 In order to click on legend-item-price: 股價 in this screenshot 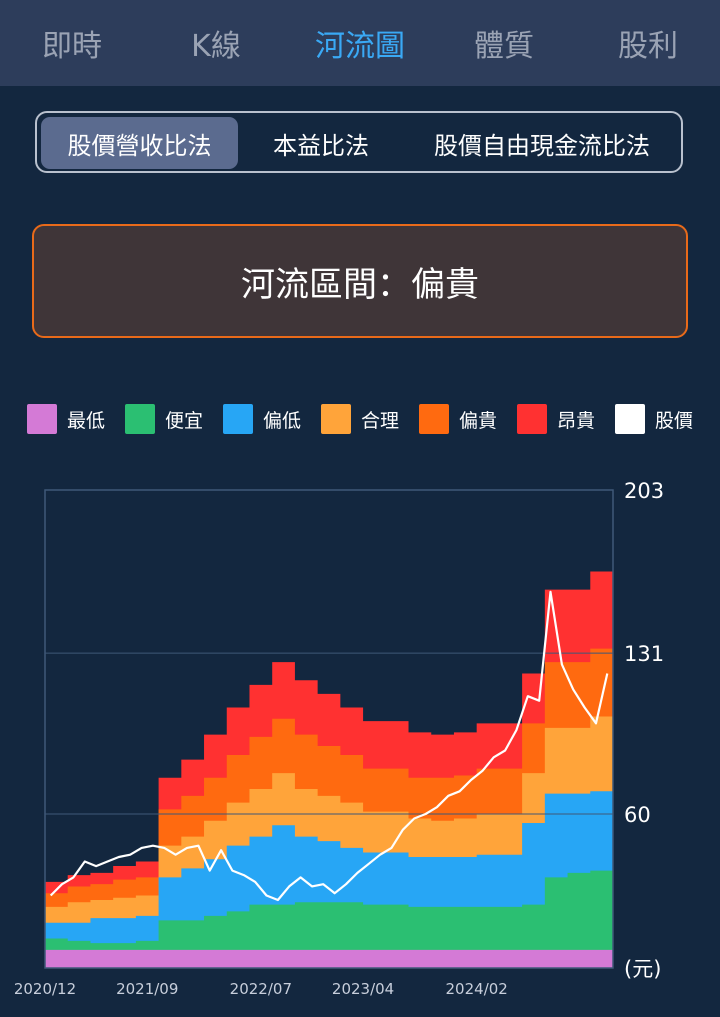, I will do `click(654, 419)`.